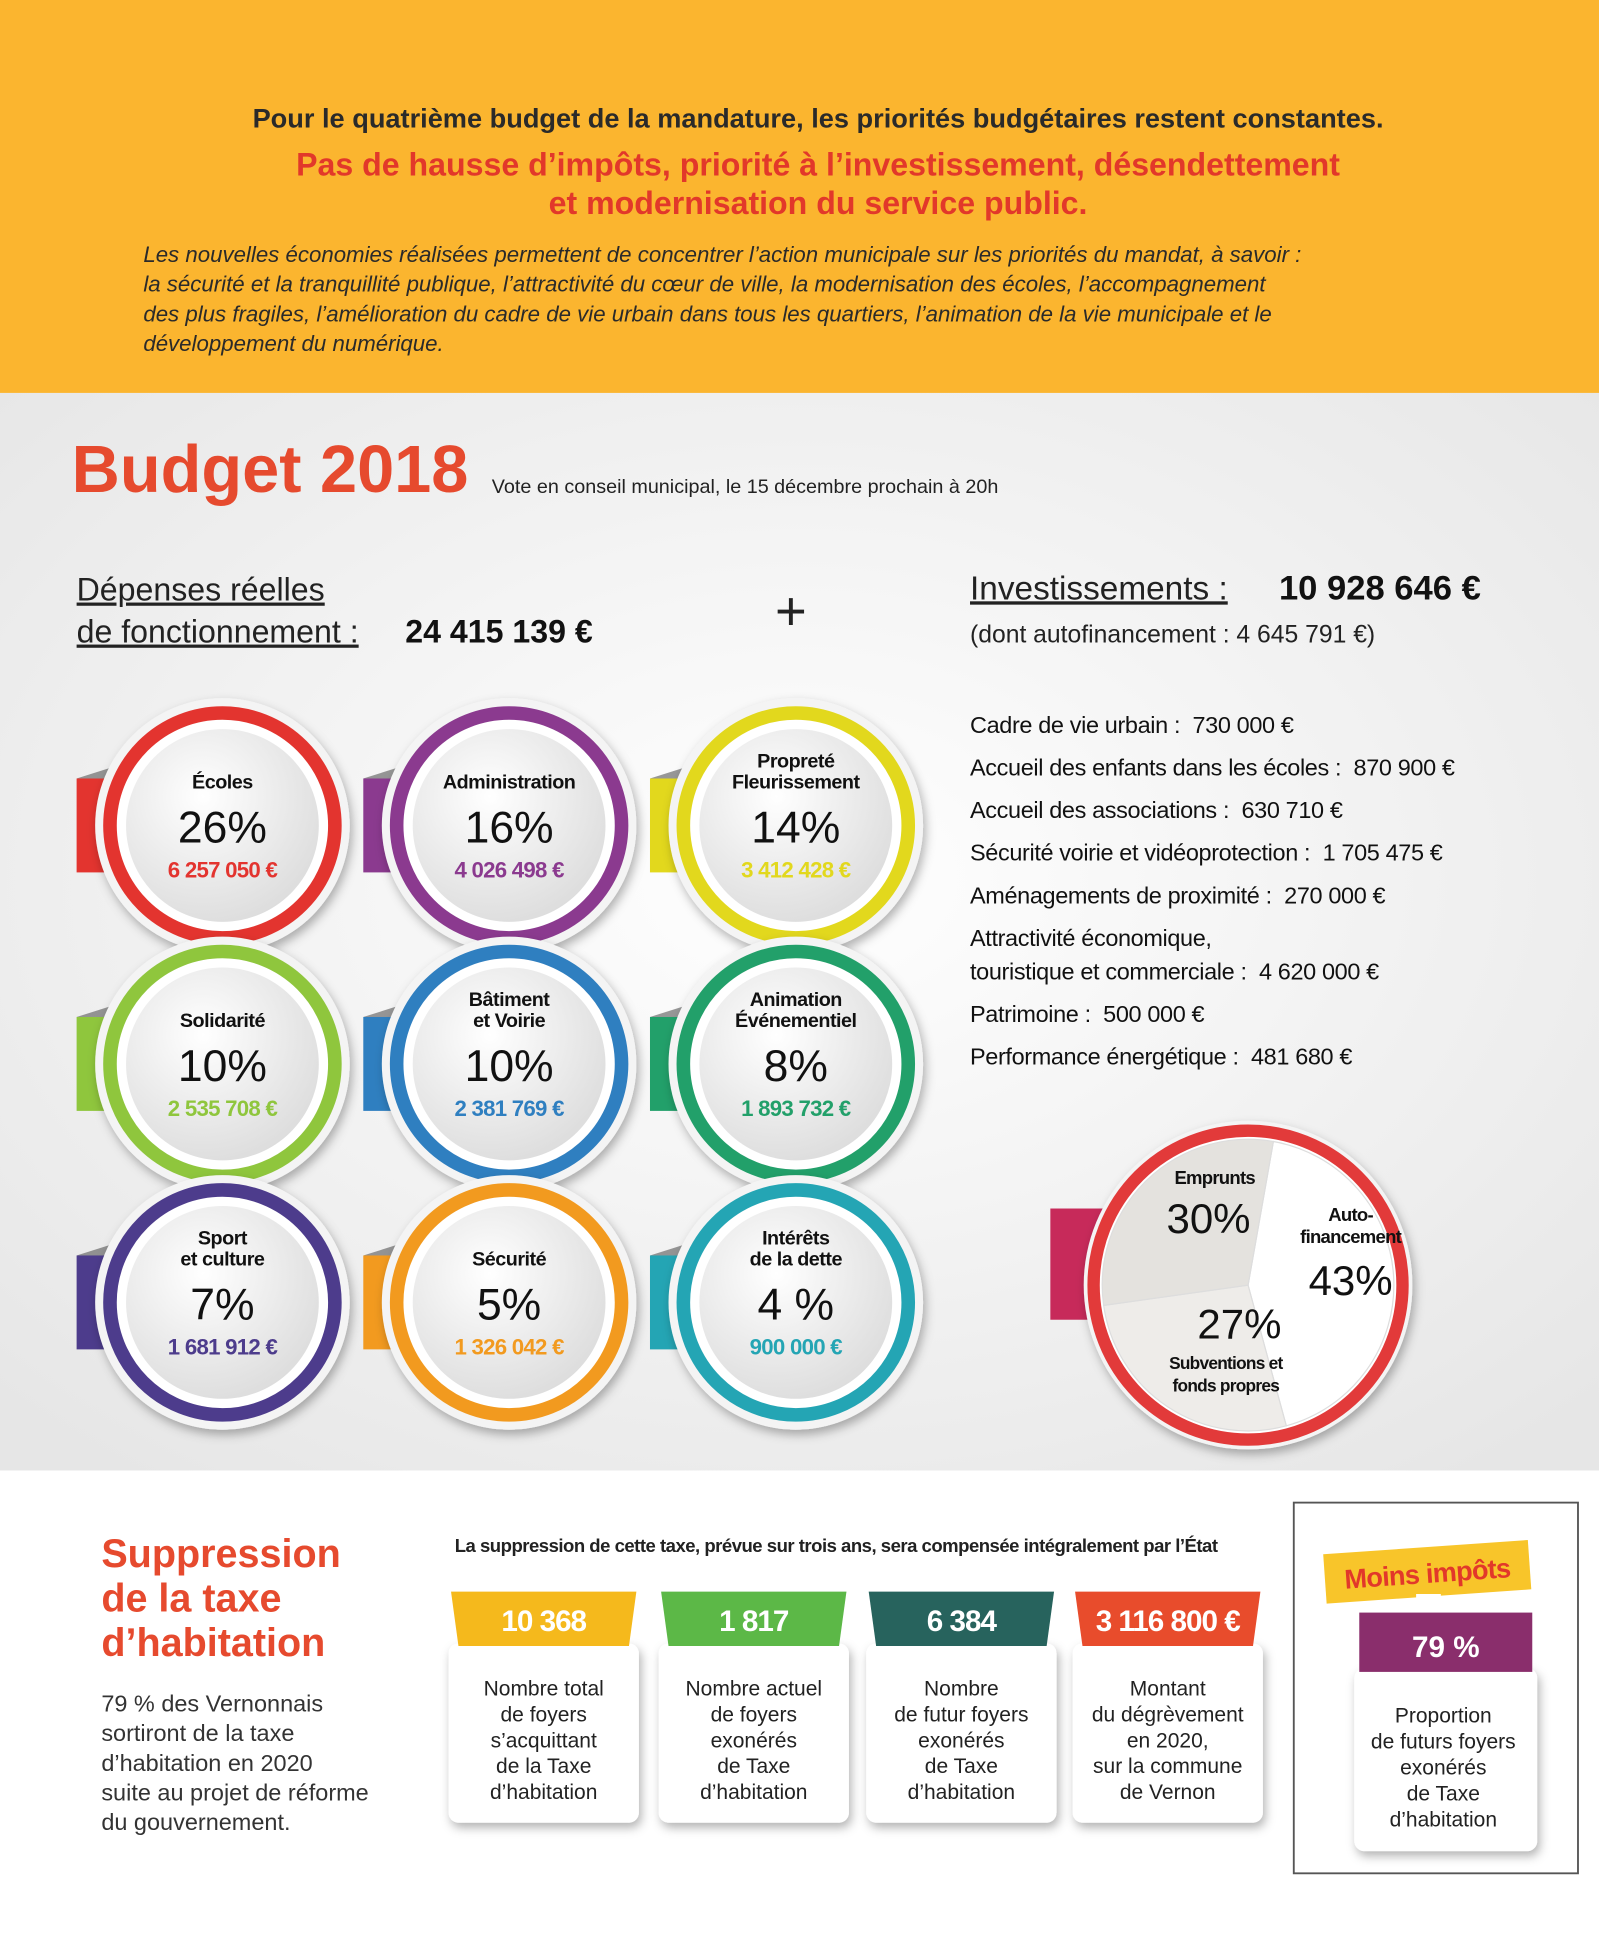  What do you see at coordinates (795, 828) in the screenshot?
I see `category-percent: 14%` at bounding box center [795, 828].